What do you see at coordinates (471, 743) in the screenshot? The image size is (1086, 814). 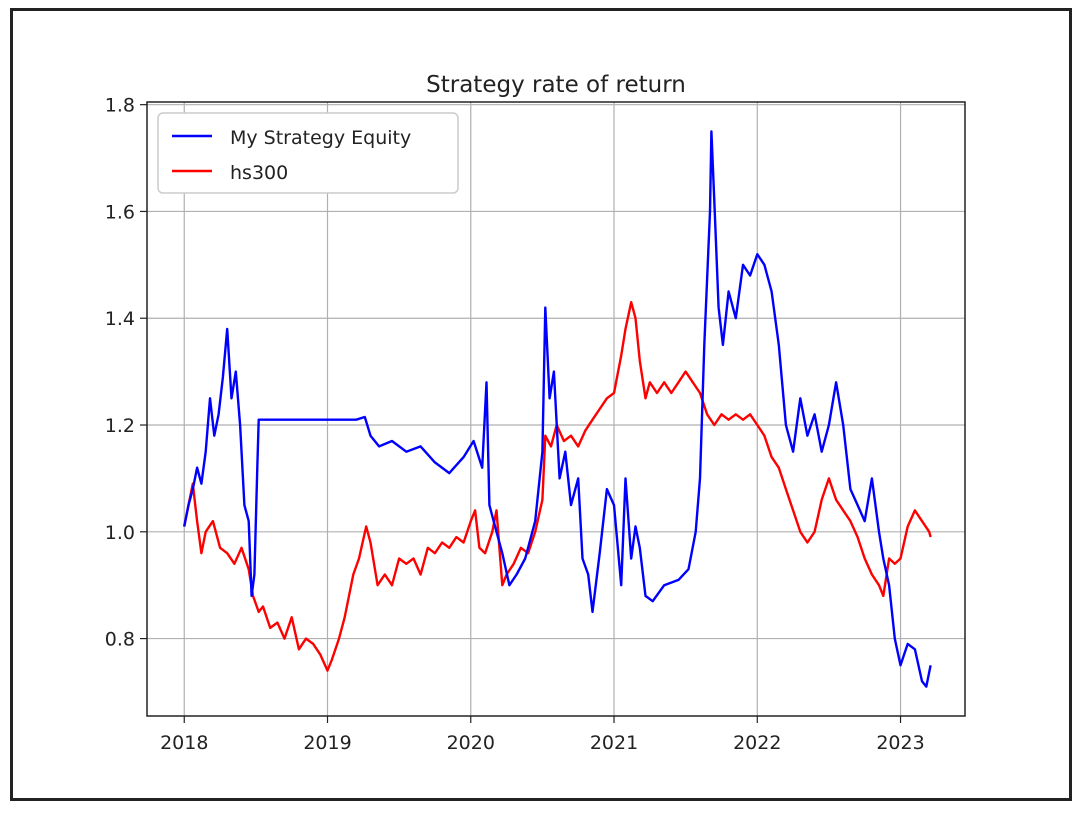 I see `x-tick-label: 2020` at bounding box center [471, 743].